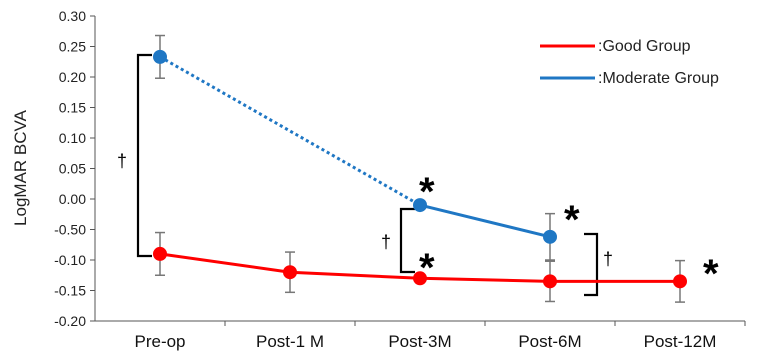 The width and height of the screenshot is (757, 357). What do you see at coordinates (72, 108) in the screenshot?
I see `y-tick-label: 0.15` at bounding box center [72, 108].